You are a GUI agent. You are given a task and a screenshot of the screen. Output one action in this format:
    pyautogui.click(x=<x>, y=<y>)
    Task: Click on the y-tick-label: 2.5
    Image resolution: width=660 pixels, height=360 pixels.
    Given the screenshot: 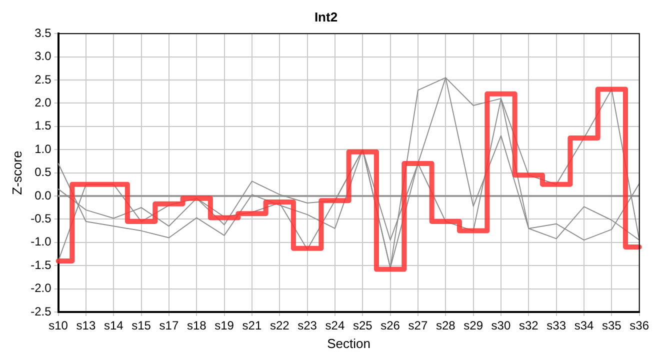 What is the action you would take?
    pyautogui.click(x=43, y=79)
    